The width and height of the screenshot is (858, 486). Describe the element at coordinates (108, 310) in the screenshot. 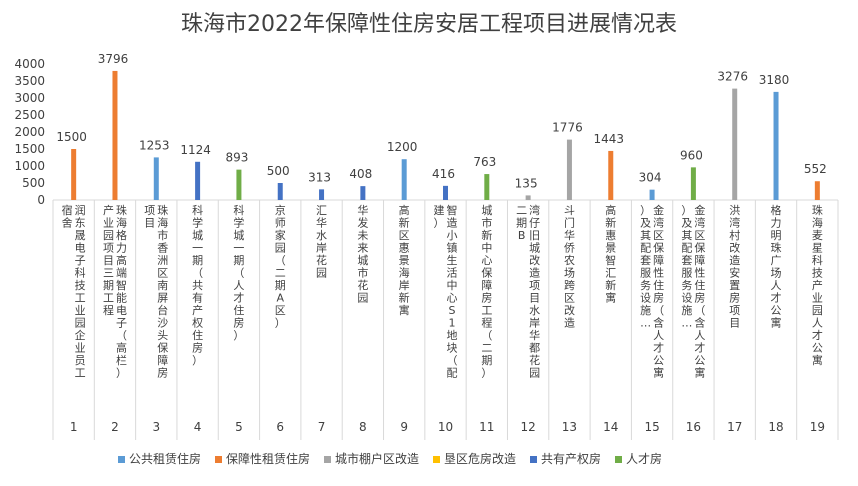

I see `svg-text: 程` at that location.